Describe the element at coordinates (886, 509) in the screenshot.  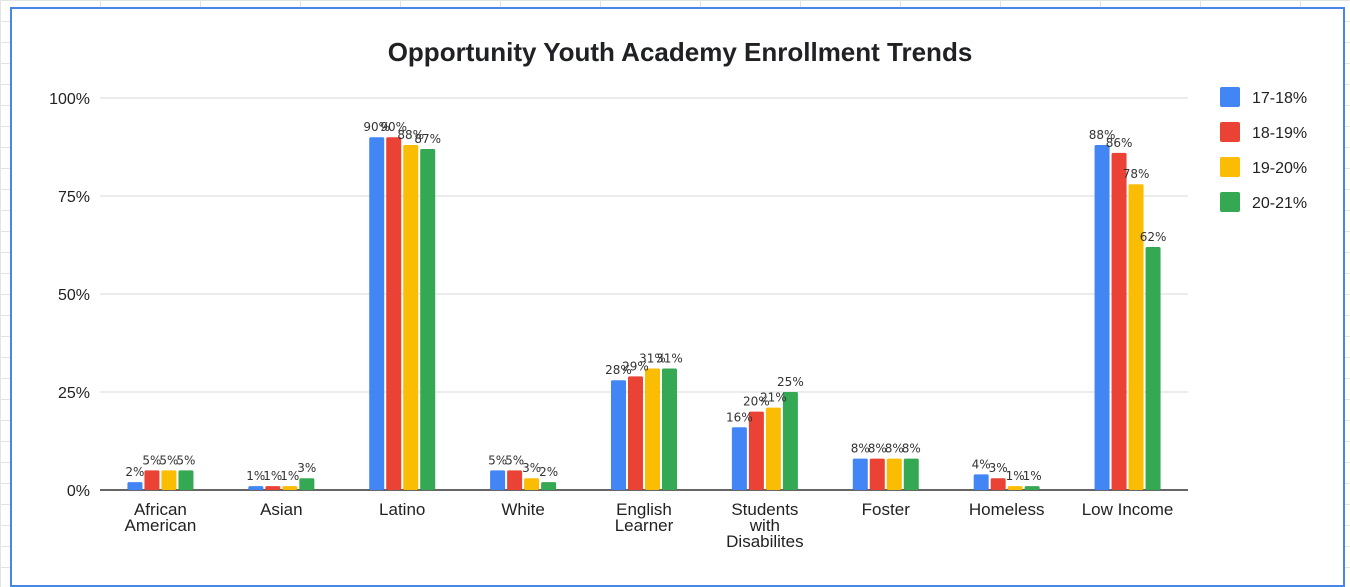
I see `category-label: Foster` at that location.